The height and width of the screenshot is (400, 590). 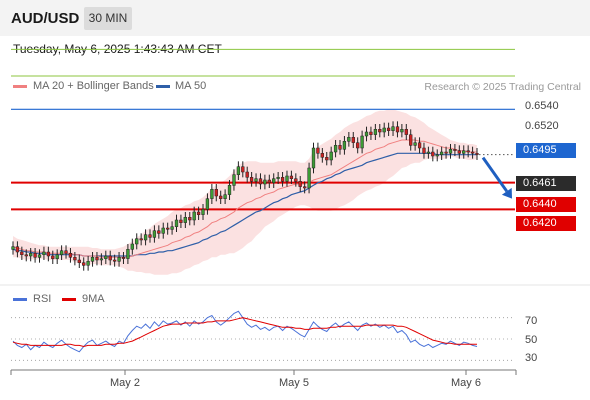 I want to click on rsi-ma9-line, so click(x=244, y=332).